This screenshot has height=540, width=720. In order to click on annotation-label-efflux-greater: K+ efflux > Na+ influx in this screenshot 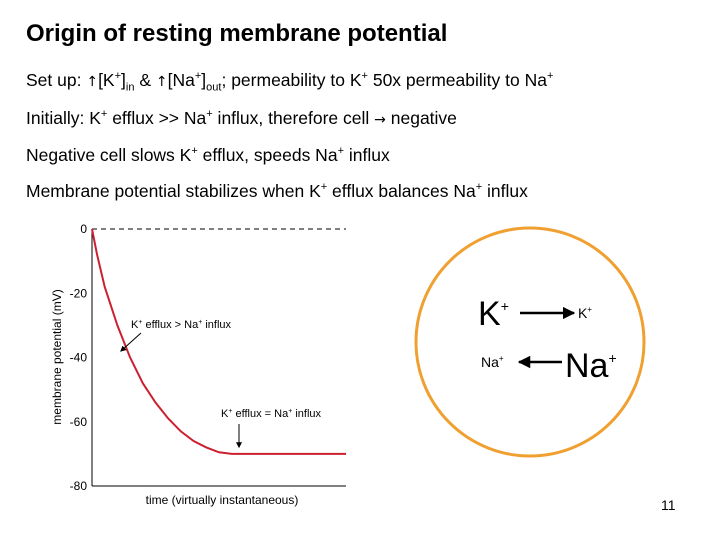, I will do `click(181, 325)`.